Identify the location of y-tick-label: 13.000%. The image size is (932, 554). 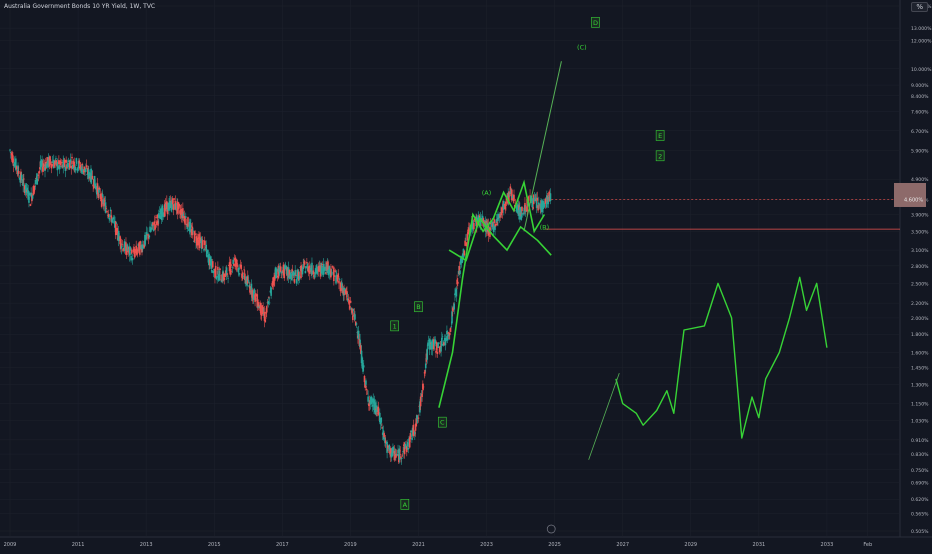
(921, 29).